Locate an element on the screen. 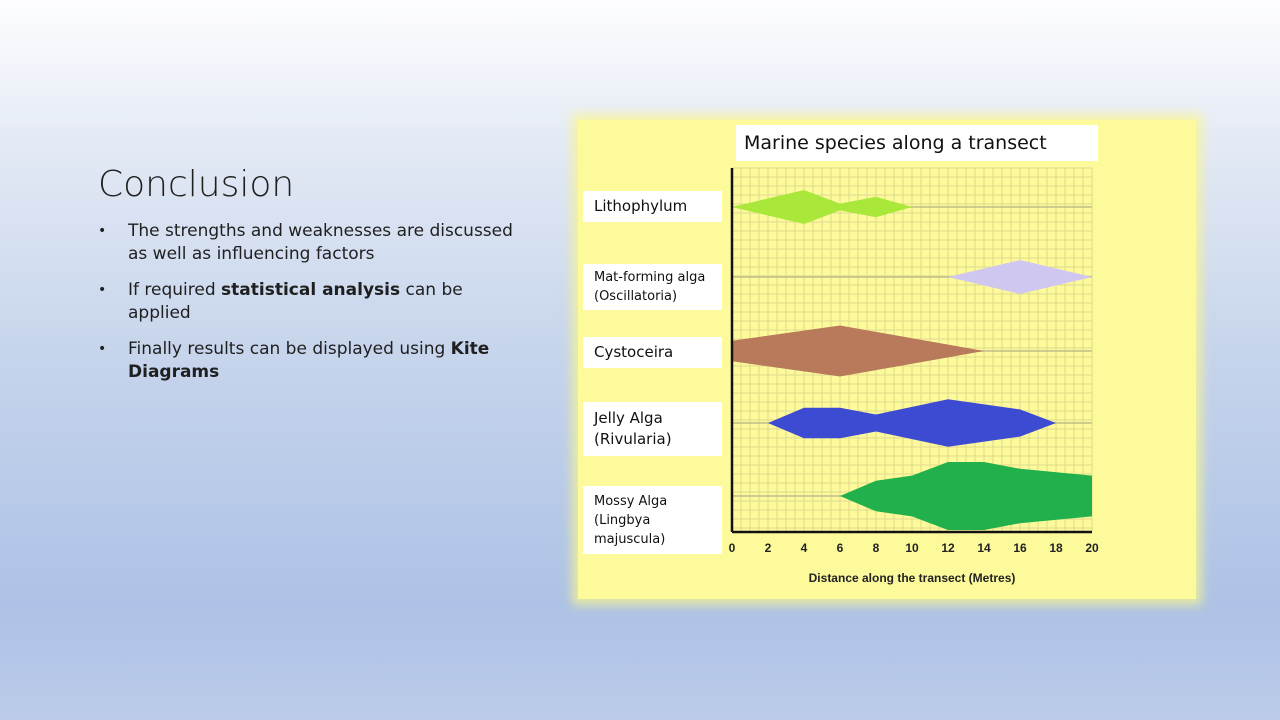 Image resolution: width=1280 pixels, height=720 pixels. bullet-emphasis: Kite Diagrams is located at coordinates (309, 360).